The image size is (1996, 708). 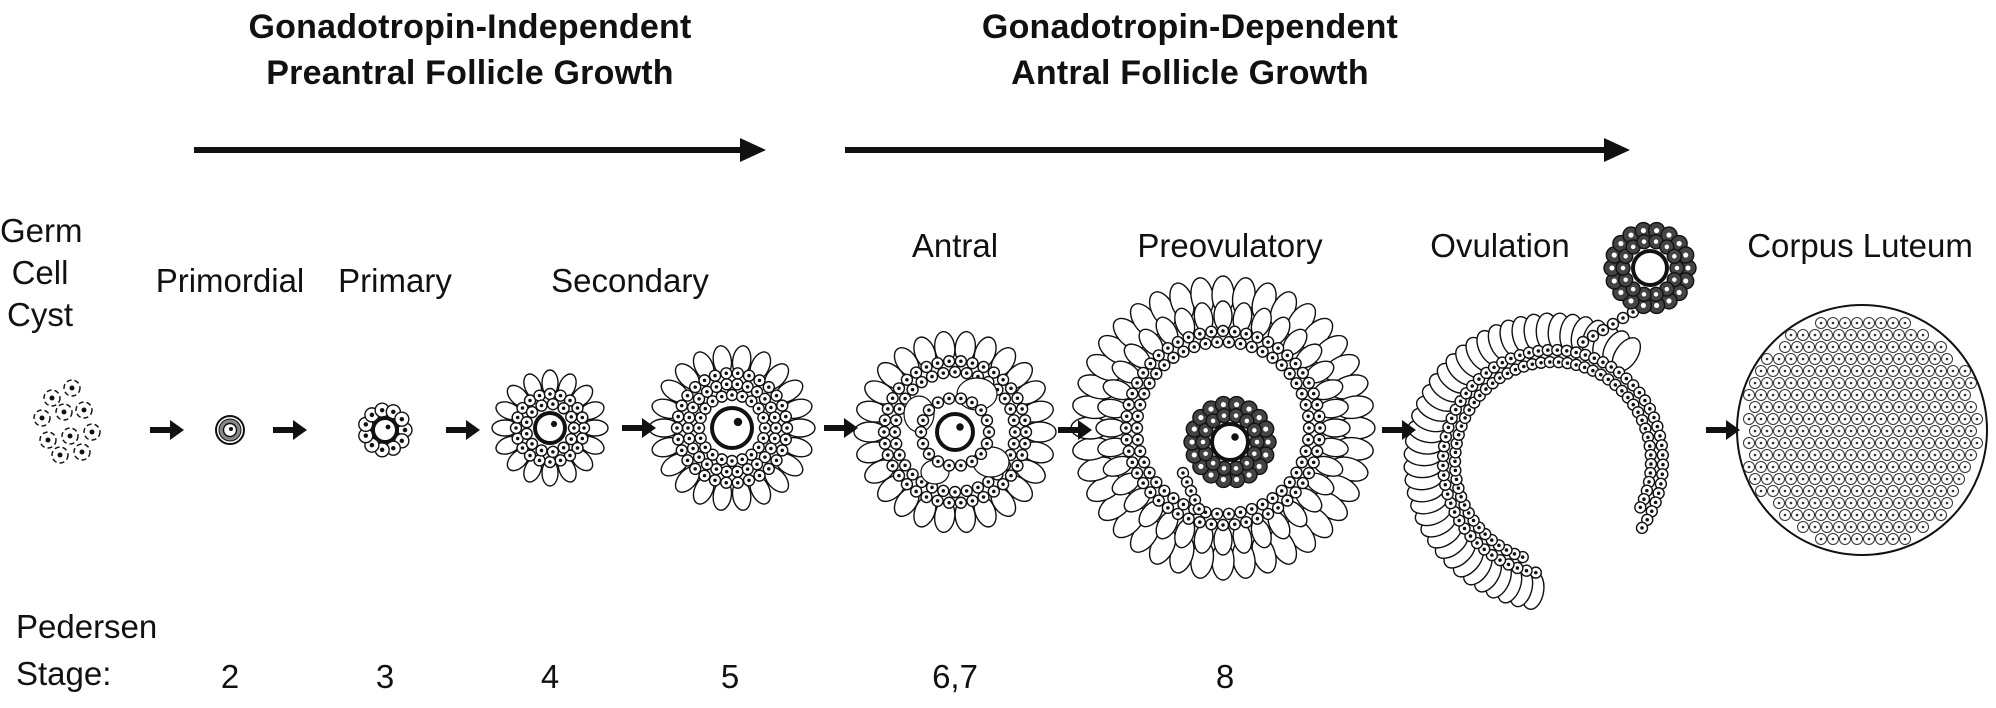 What do you see at coordinates (230, 430) in the screenshot?
I see `primordial-follicle-drawing` at bounding box center [230, 430].